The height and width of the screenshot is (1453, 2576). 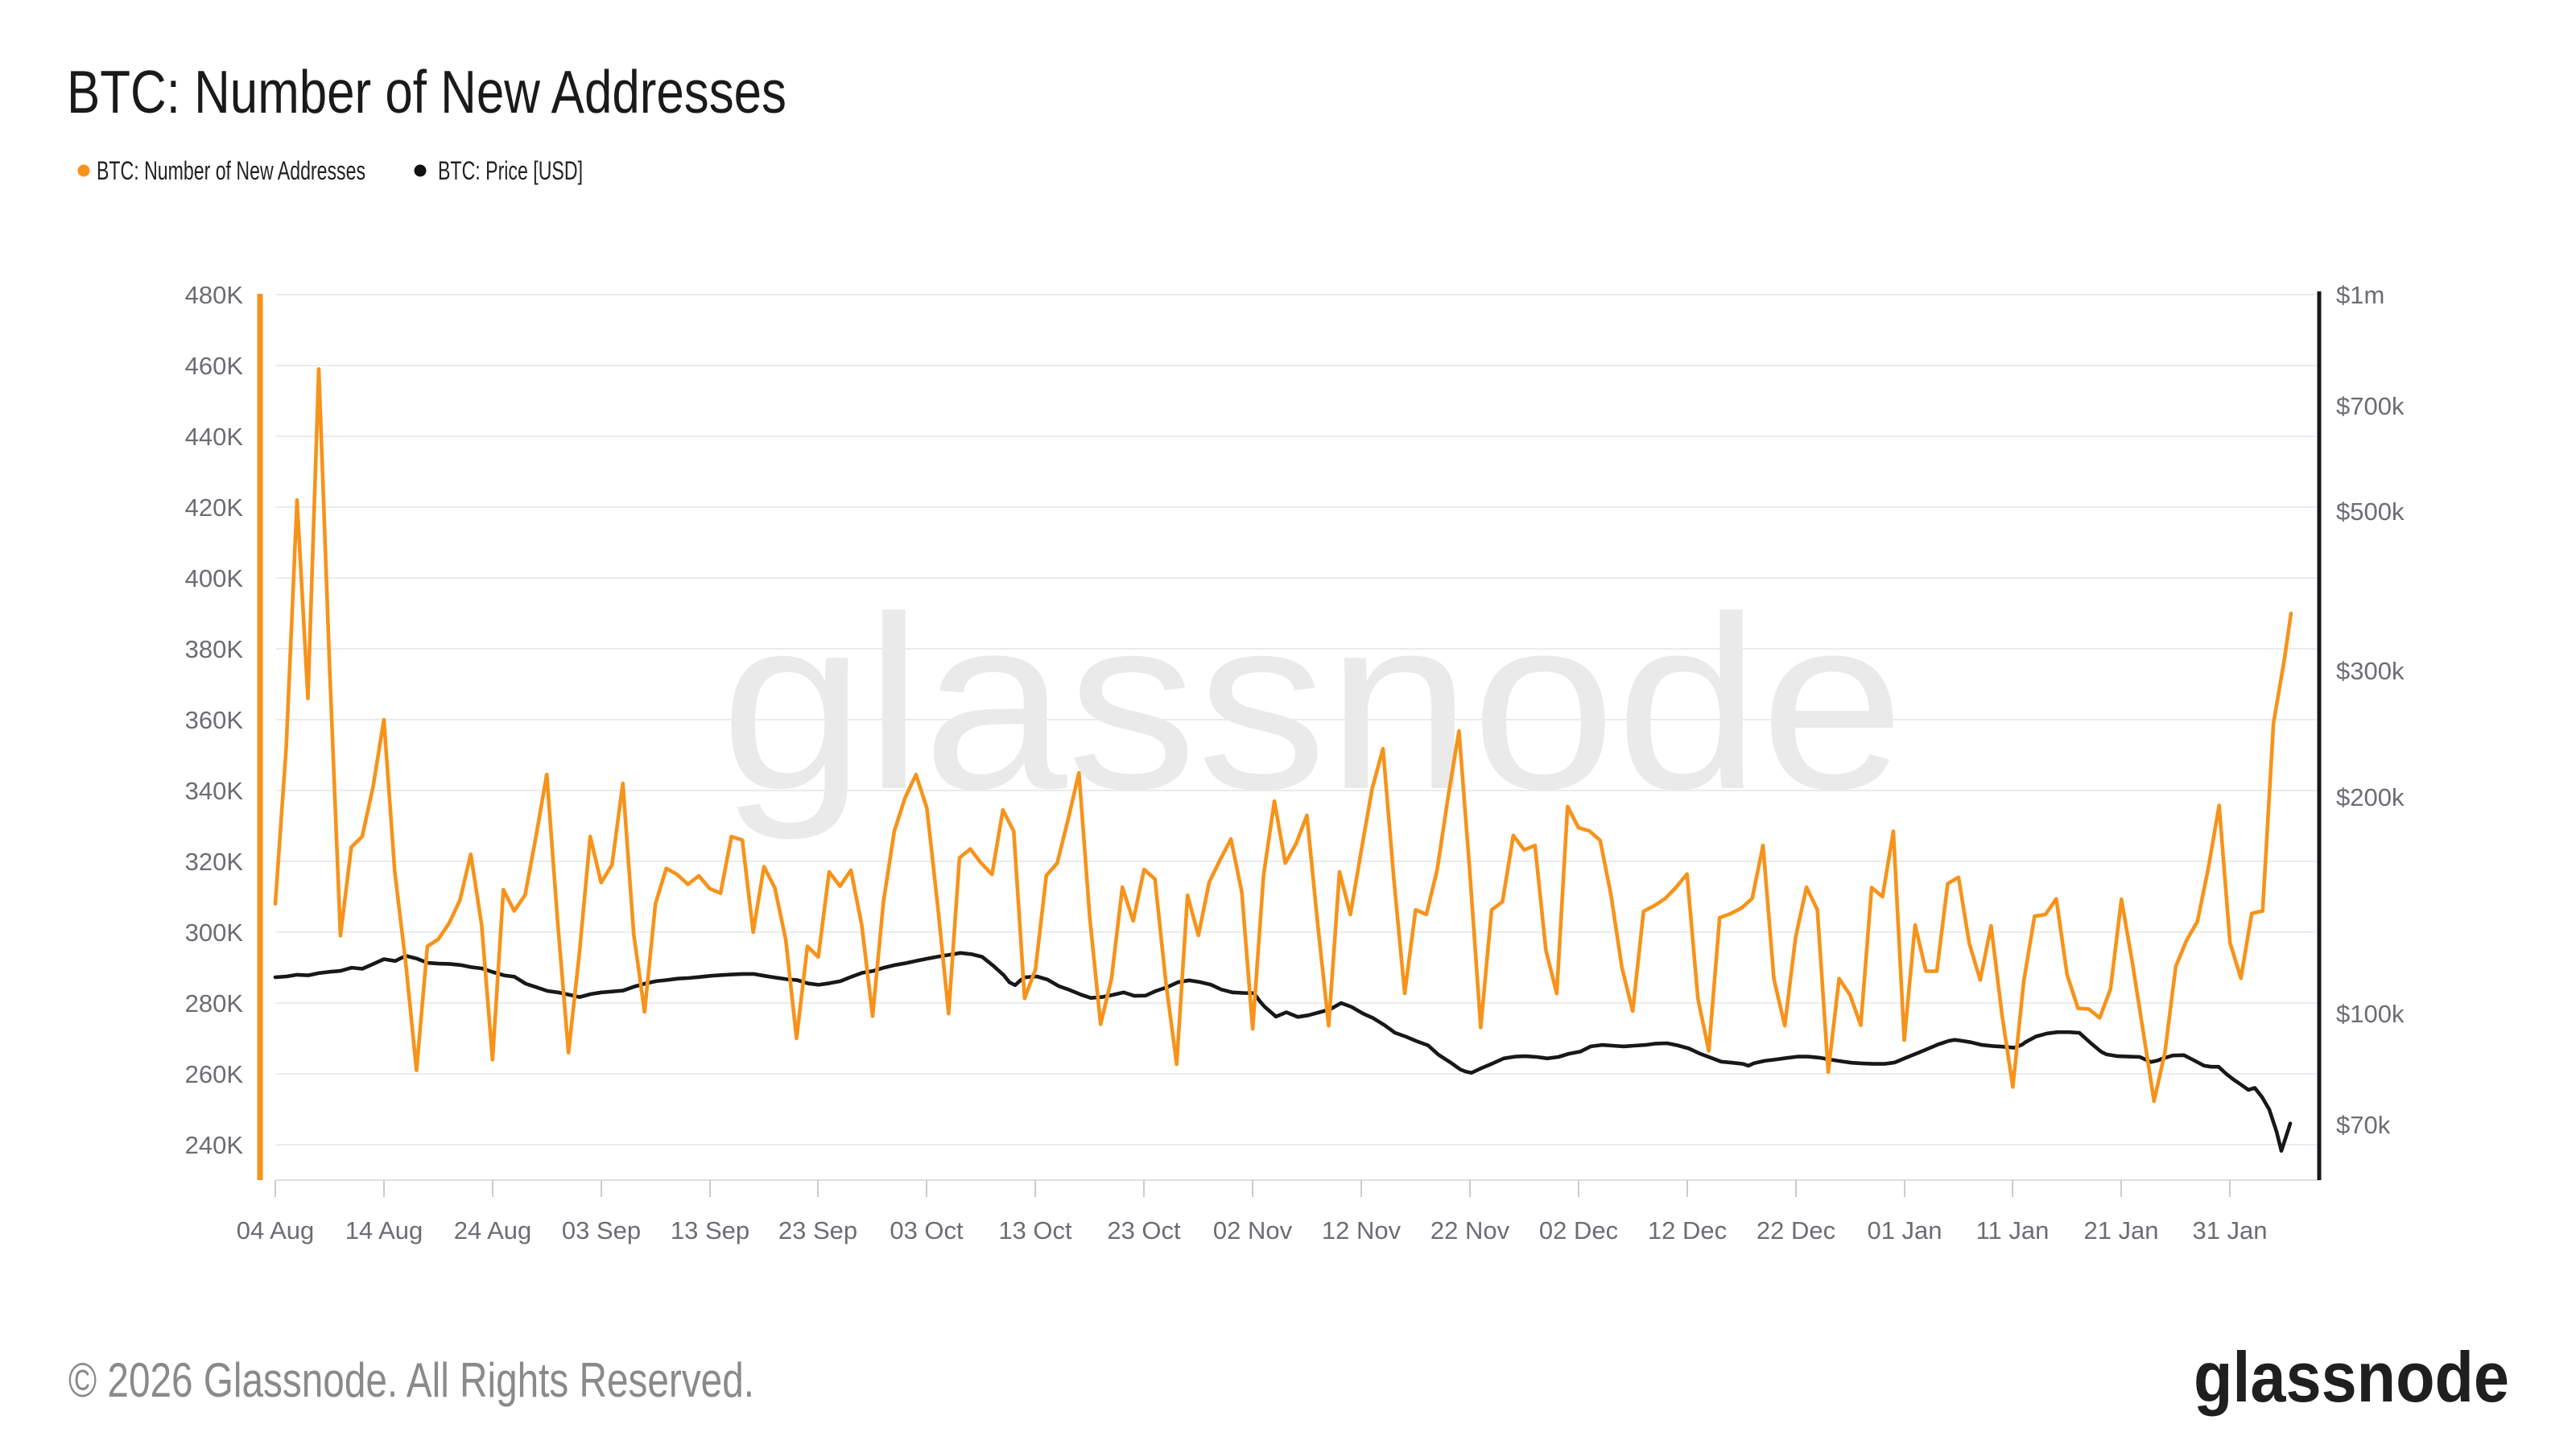 What do you see at coordinates (214, 720) in the screenshot?
I see `svg-text: 360K` at bounding box center [214, 720].